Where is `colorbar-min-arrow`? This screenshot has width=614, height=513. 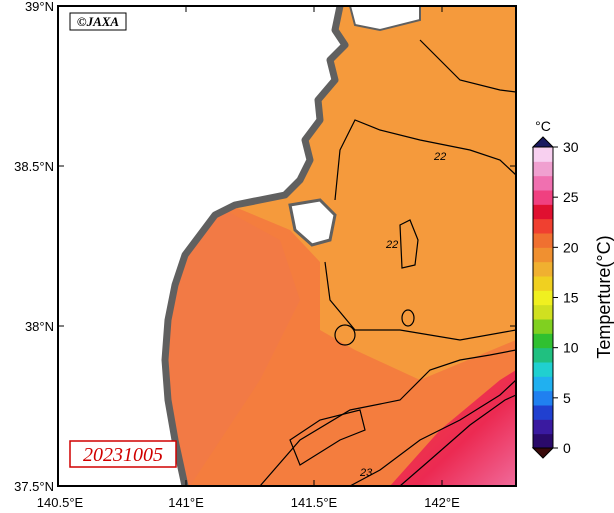 colorbar-min-arrow is located at coordinates (543, 453).